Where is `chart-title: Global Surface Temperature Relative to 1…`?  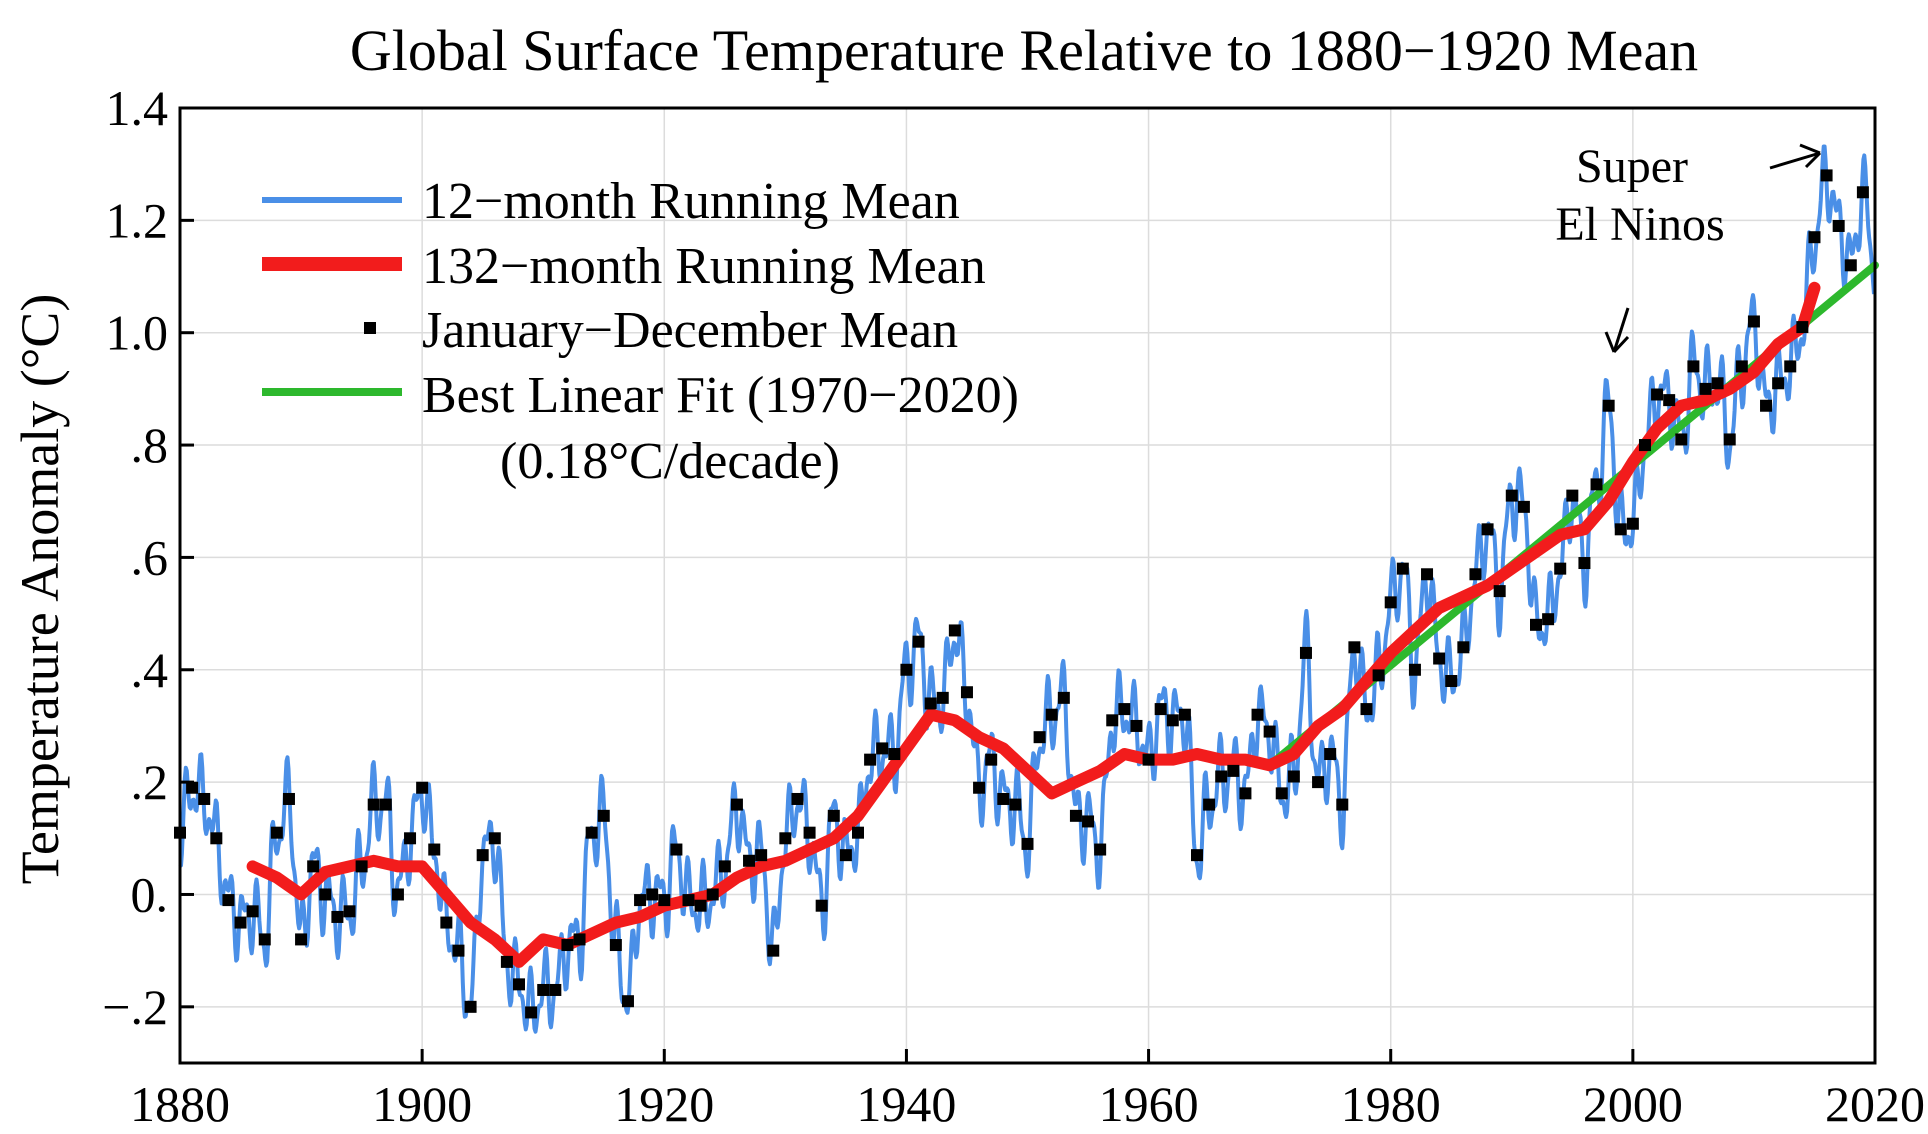 chart-title: Global Surface Temperature Relative to 1… is located at coordinates (1024, 50).